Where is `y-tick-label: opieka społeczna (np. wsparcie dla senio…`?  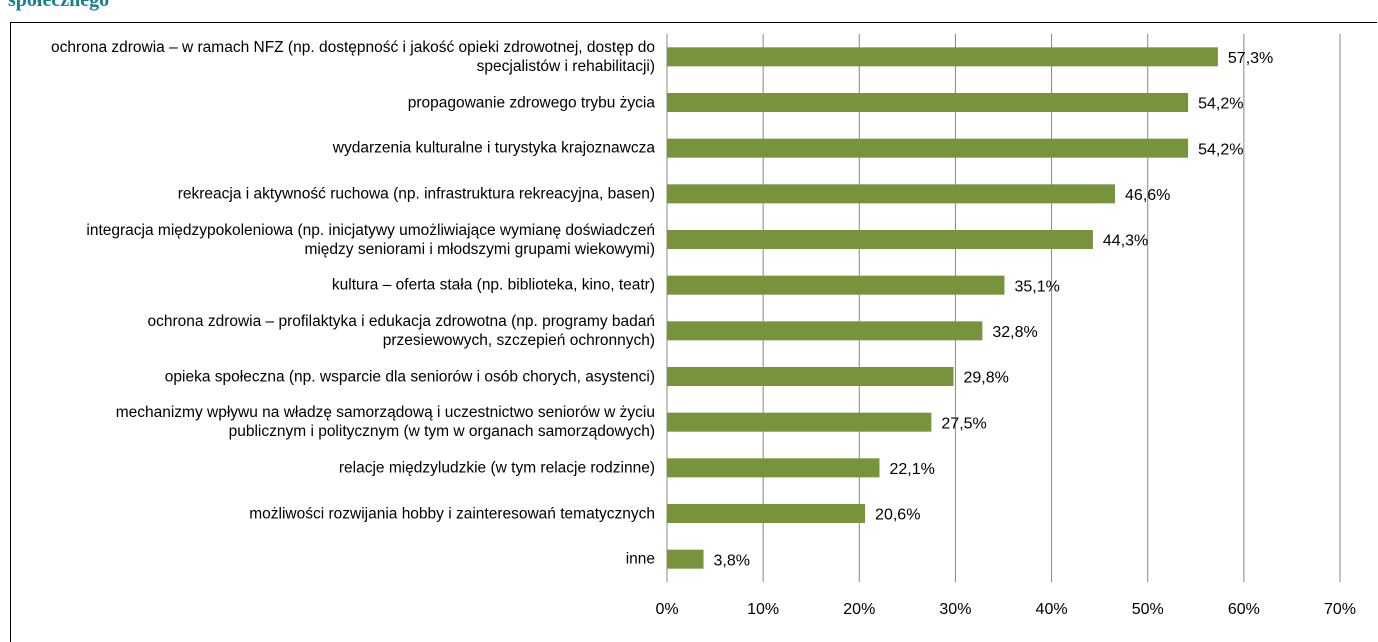 y-tick-label: opieka społeczna (np. wsparcie dla senio… is located at coordinates (409, 376).